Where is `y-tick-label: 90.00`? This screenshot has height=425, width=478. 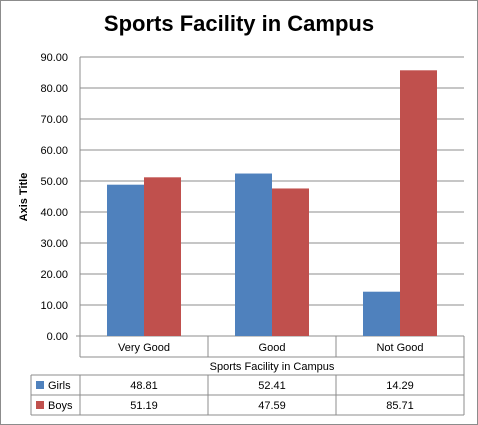
y-tick-label: 90.00 is located at coordinates (54, 58).